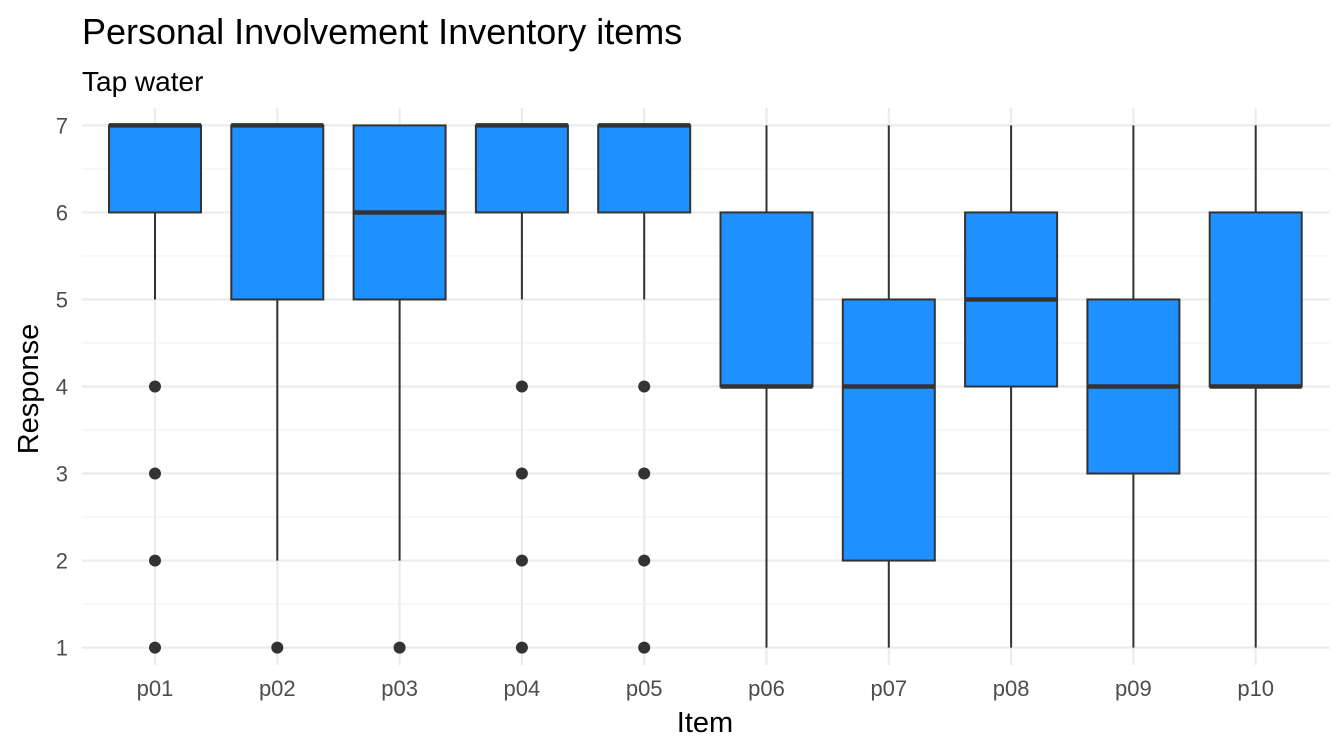 The image size is (1344, 756). Describe the element at coordinates (277, 688) in the screenshot. I see `x-tick-label: p02` at that location.